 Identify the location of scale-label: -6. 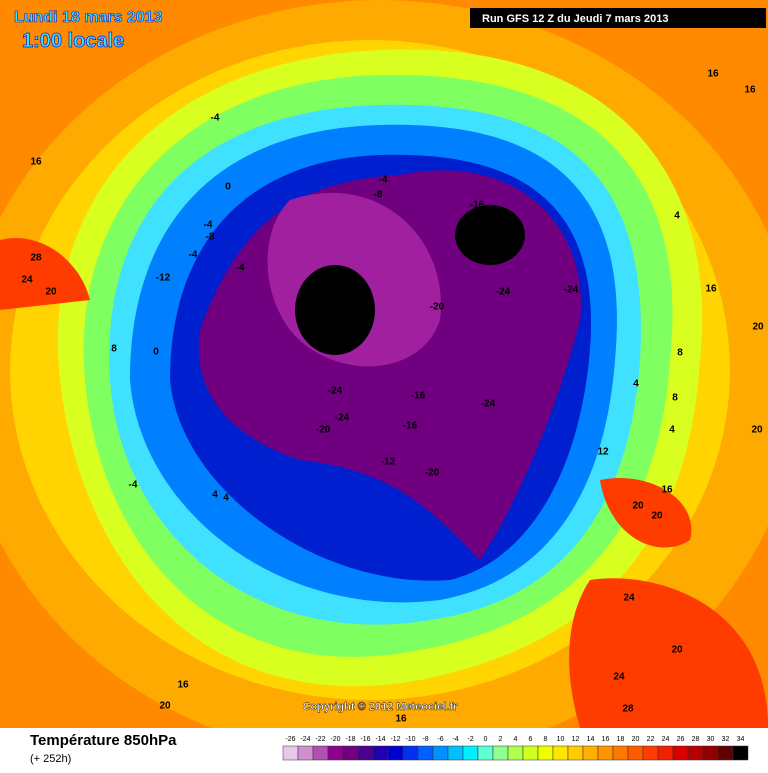
(440, 739).